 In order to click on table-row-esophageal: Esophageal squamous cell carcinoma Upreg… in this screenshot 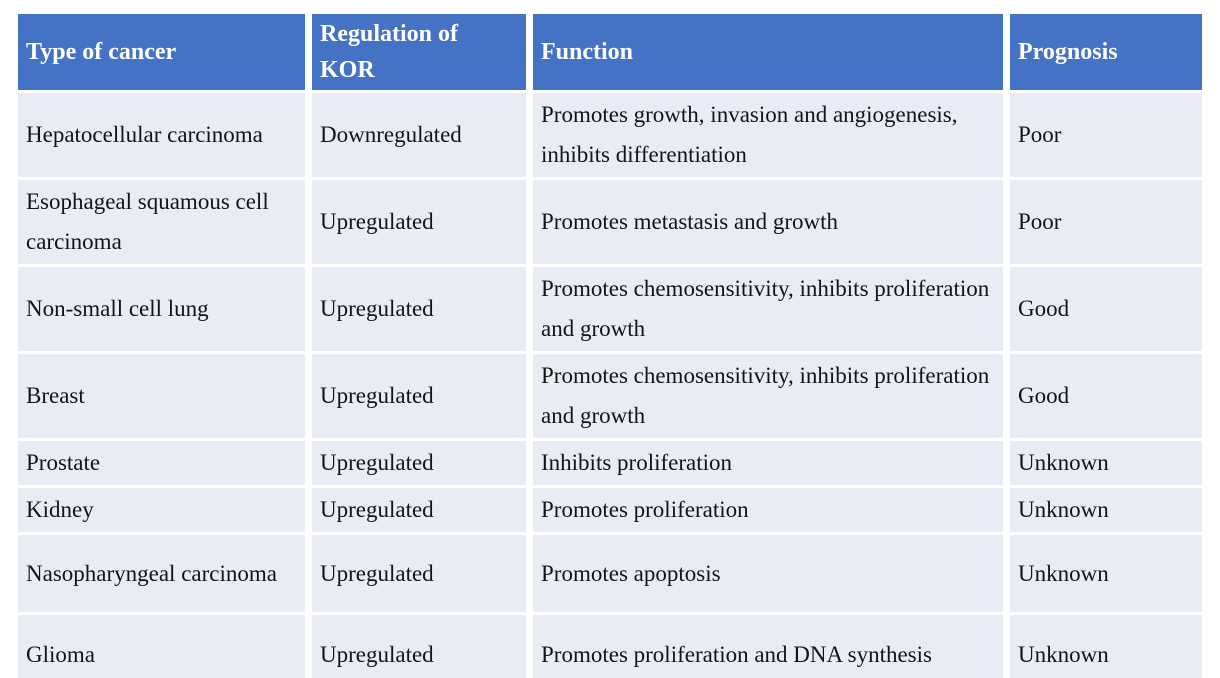, I will do `click(610, 223)`.